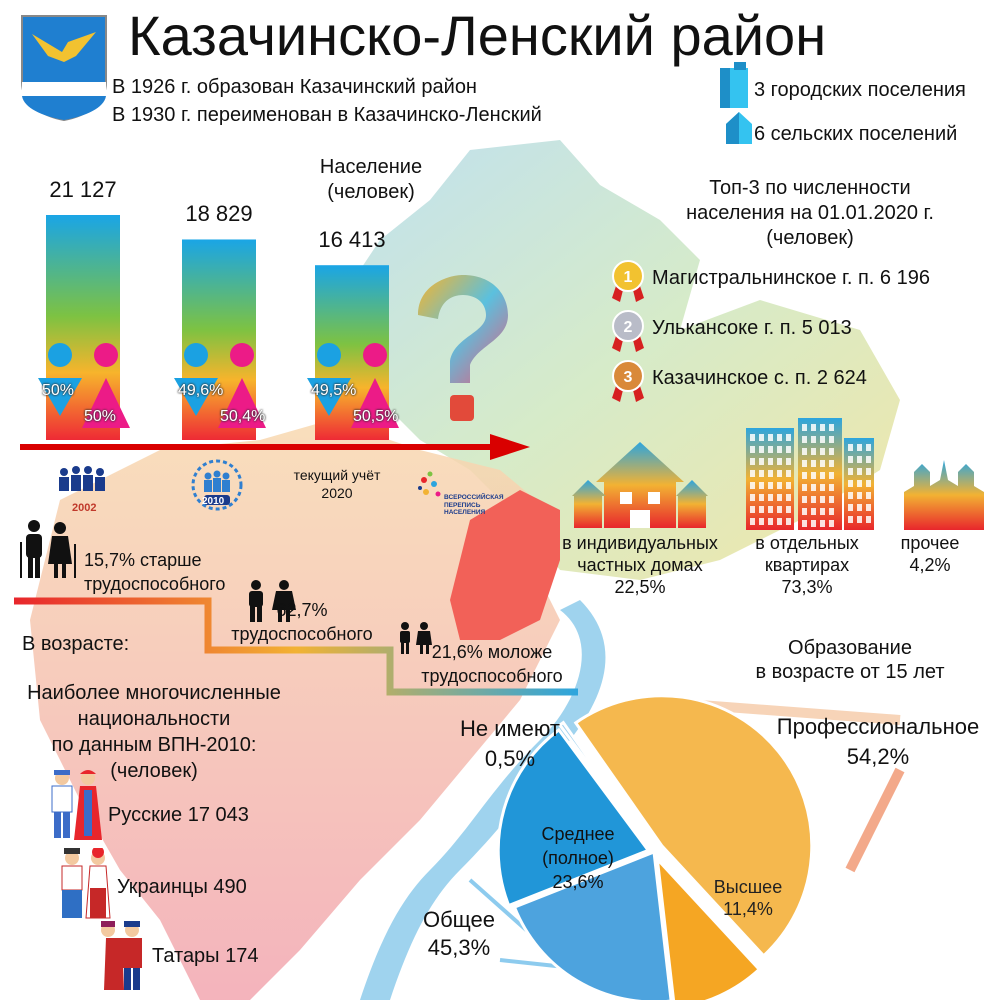 Image resolution: width=1000 pixels, height=1000 pixels. Describe the element at coordinates (82, 478) in the screenshot. I see `census-2002-logo` at that location.